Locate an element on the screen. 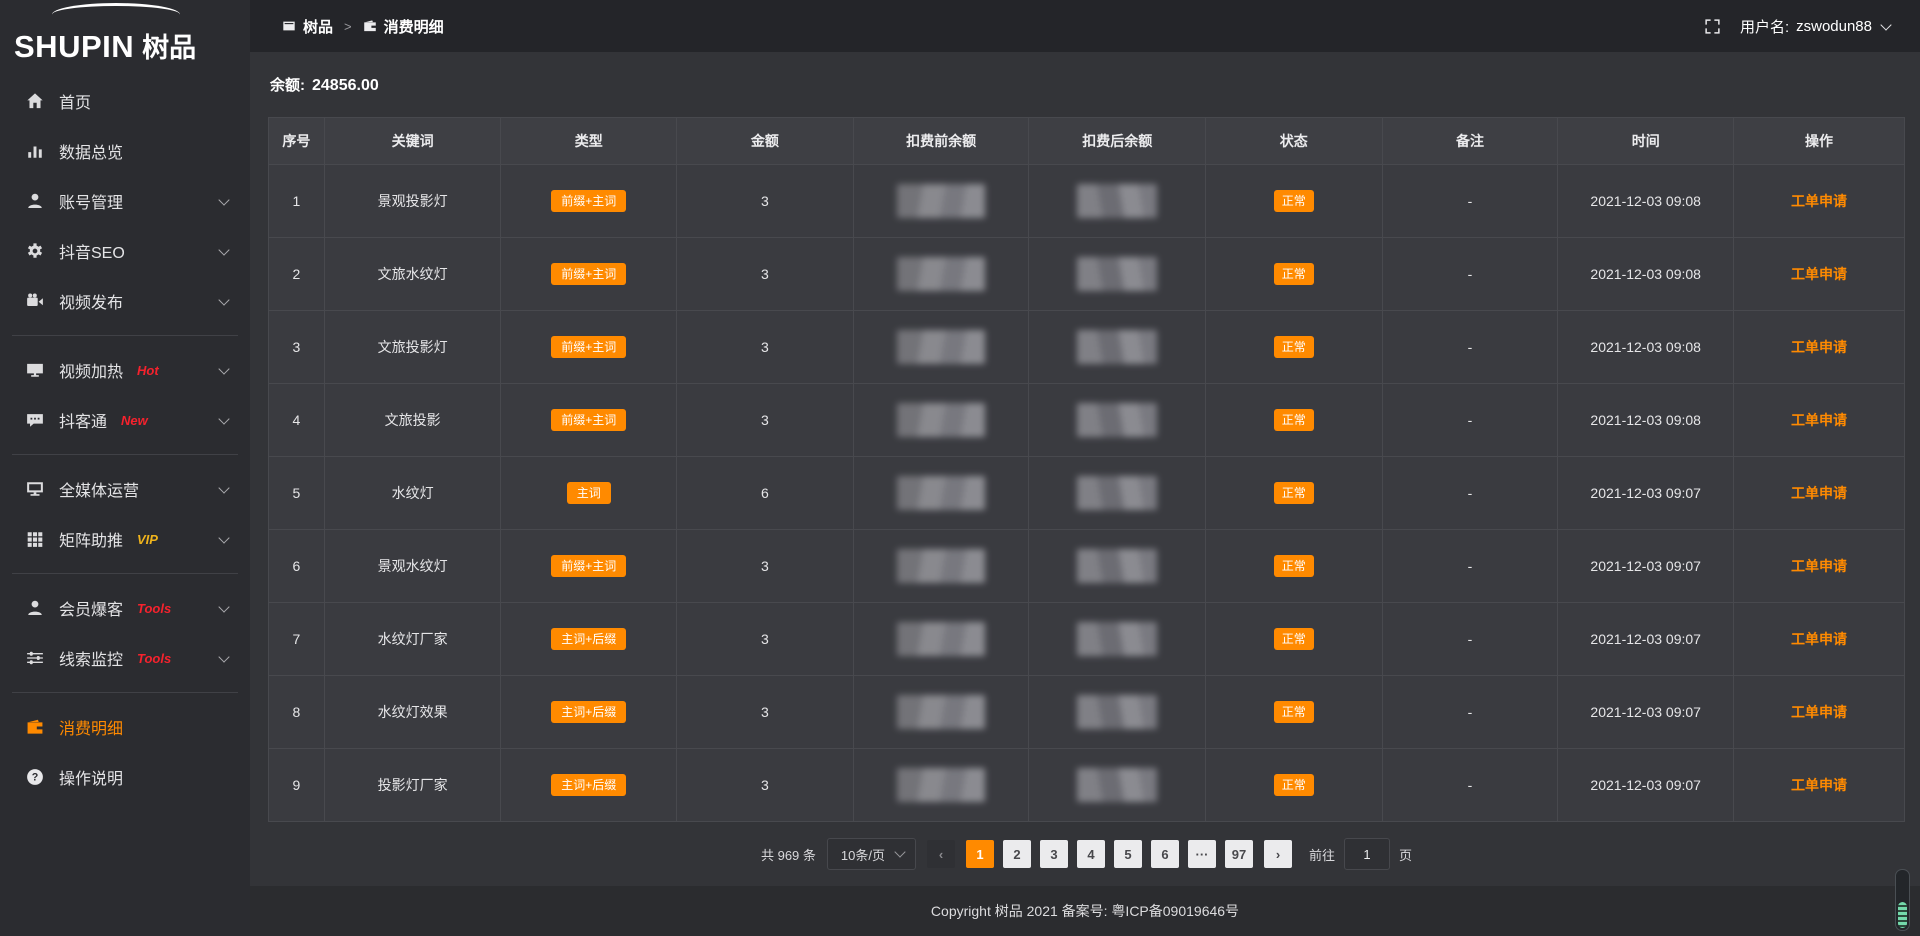 This screenshot has height=936, width=1920. breadcrumb-item-home: 树品 is located at coordinates (307, 26).